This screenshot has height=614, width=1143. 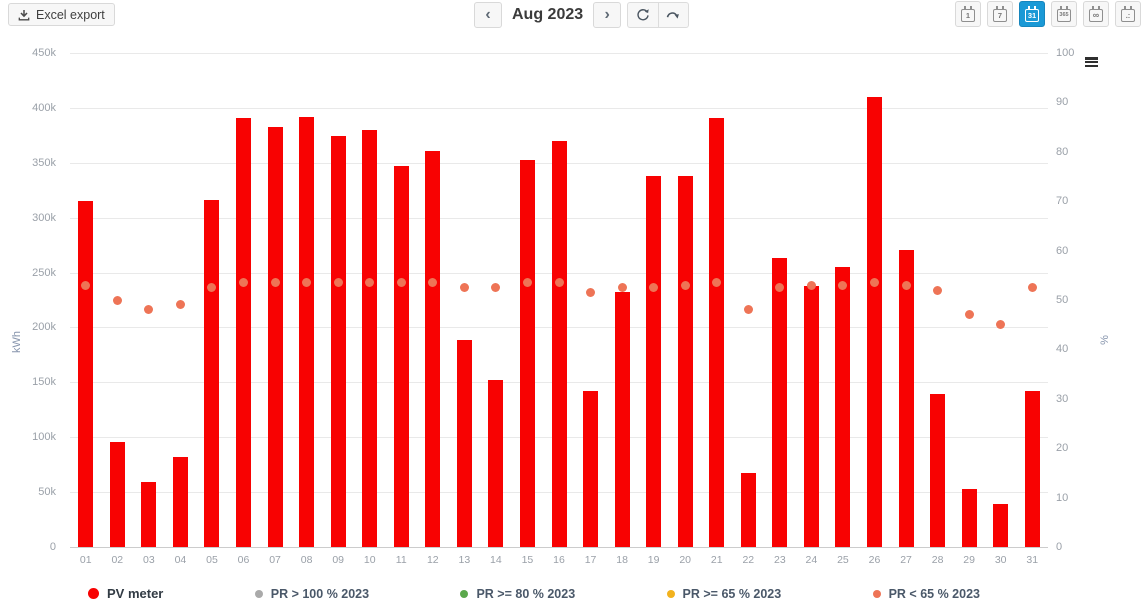 I want to click on legend-item-pr-65-2023: PR >= 65 % 2023, so click(x=723, y=594).